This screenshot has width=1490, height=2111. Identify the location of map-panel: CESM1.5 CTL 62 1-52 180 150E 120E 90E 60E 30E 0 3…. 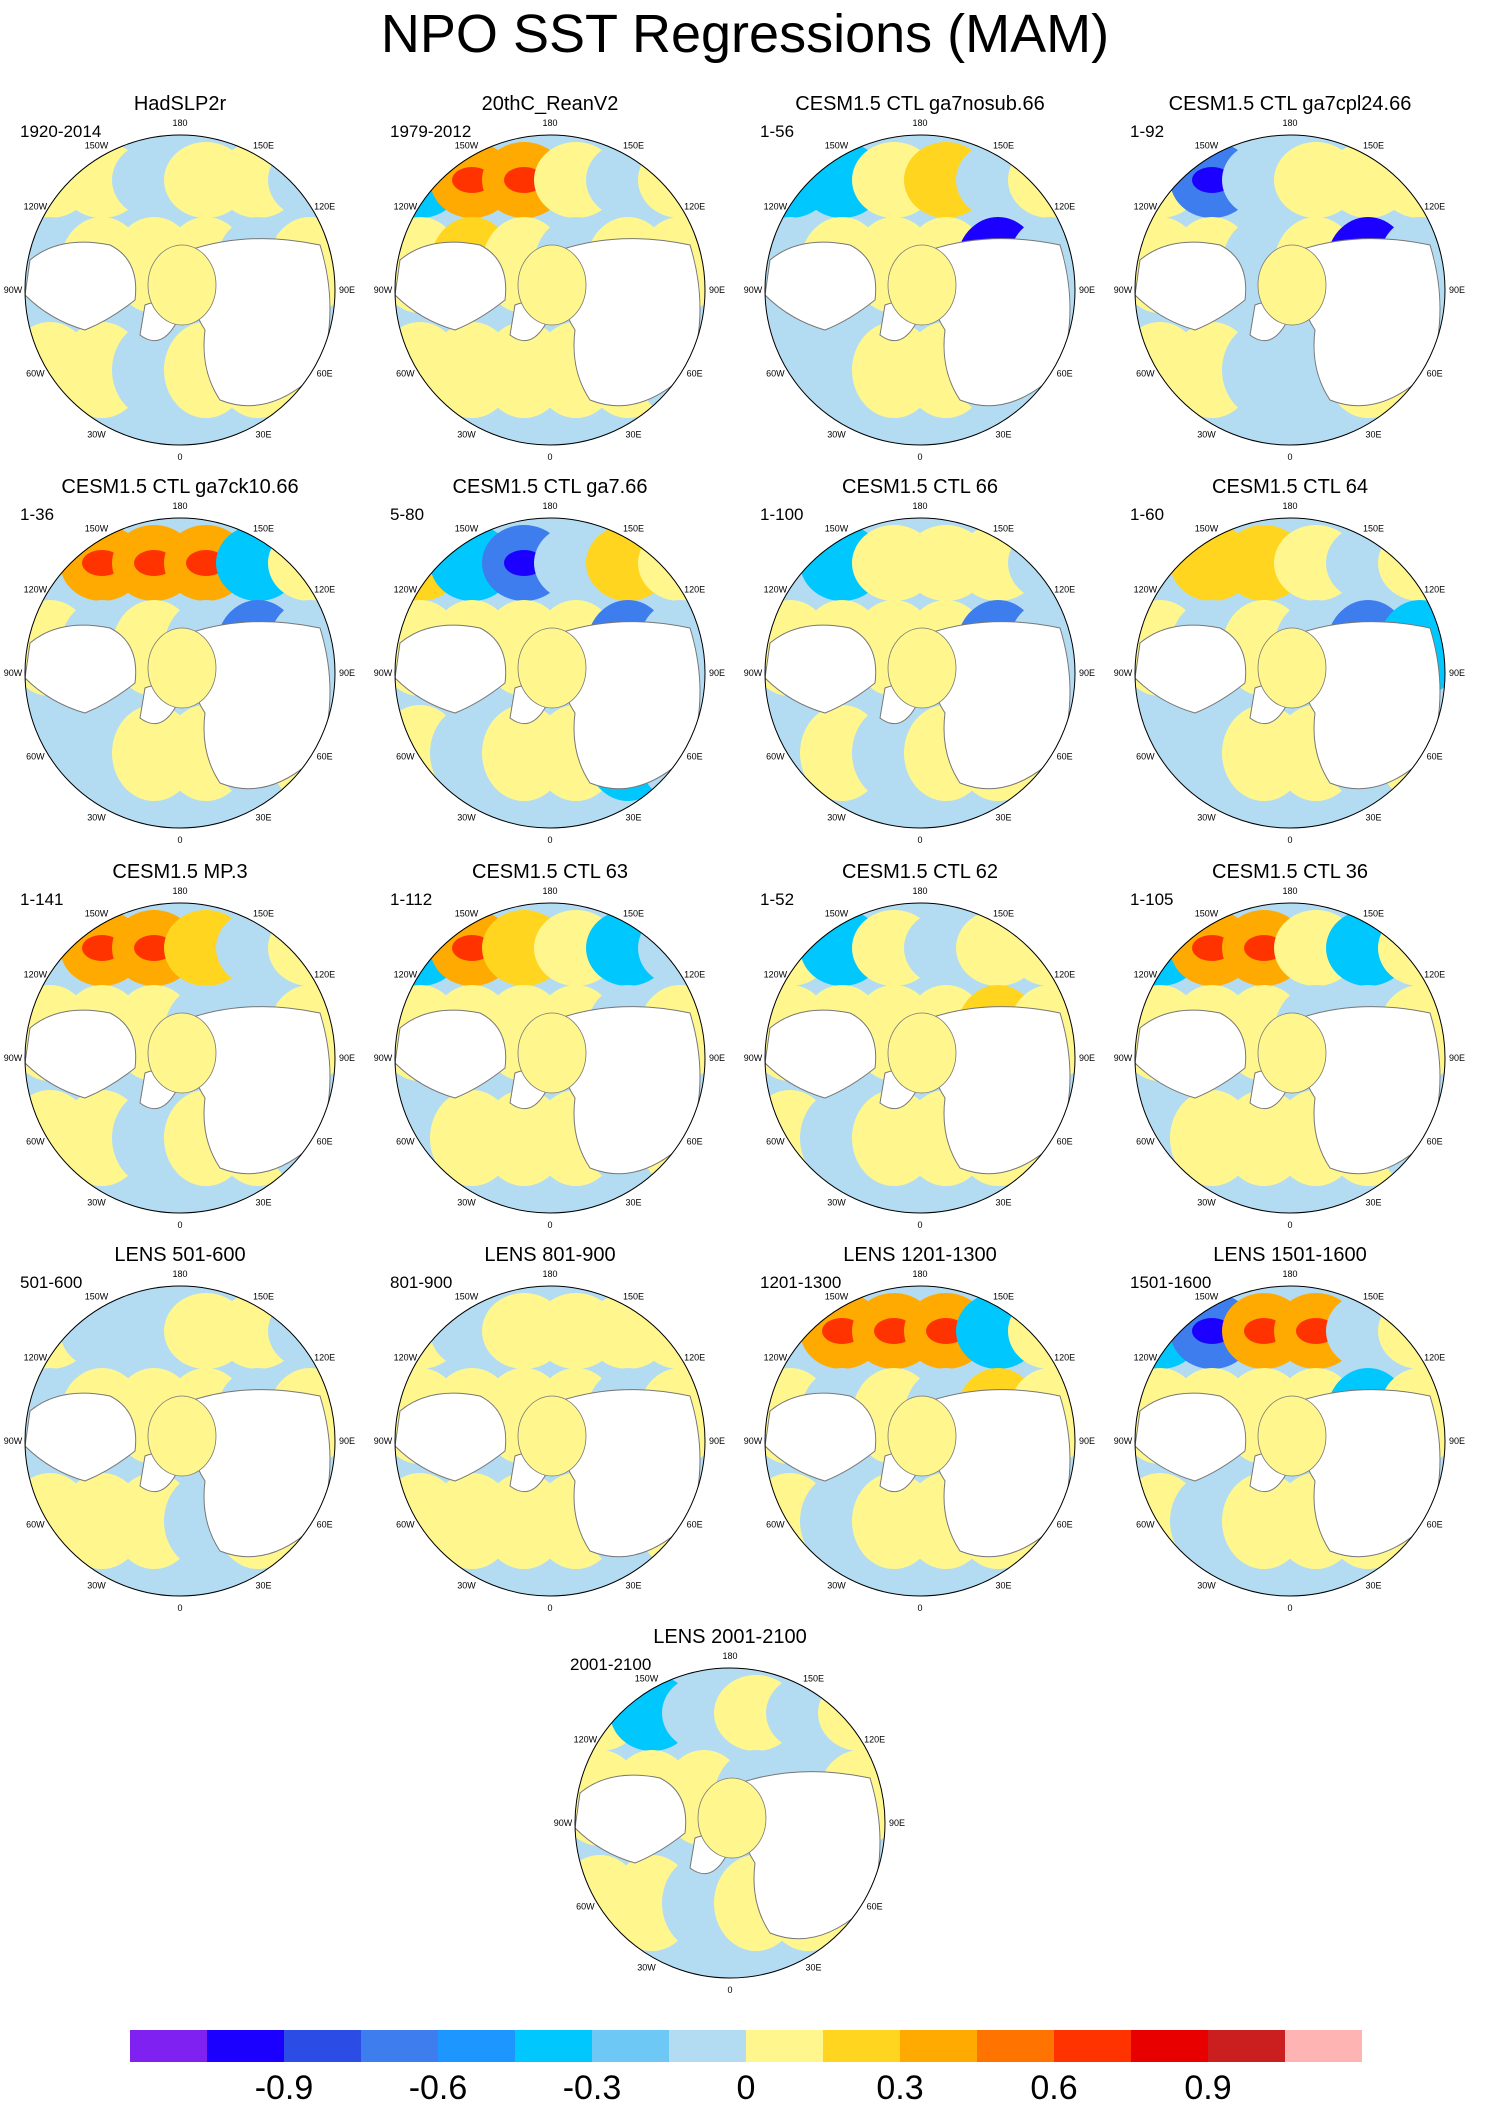
(919, 1045).